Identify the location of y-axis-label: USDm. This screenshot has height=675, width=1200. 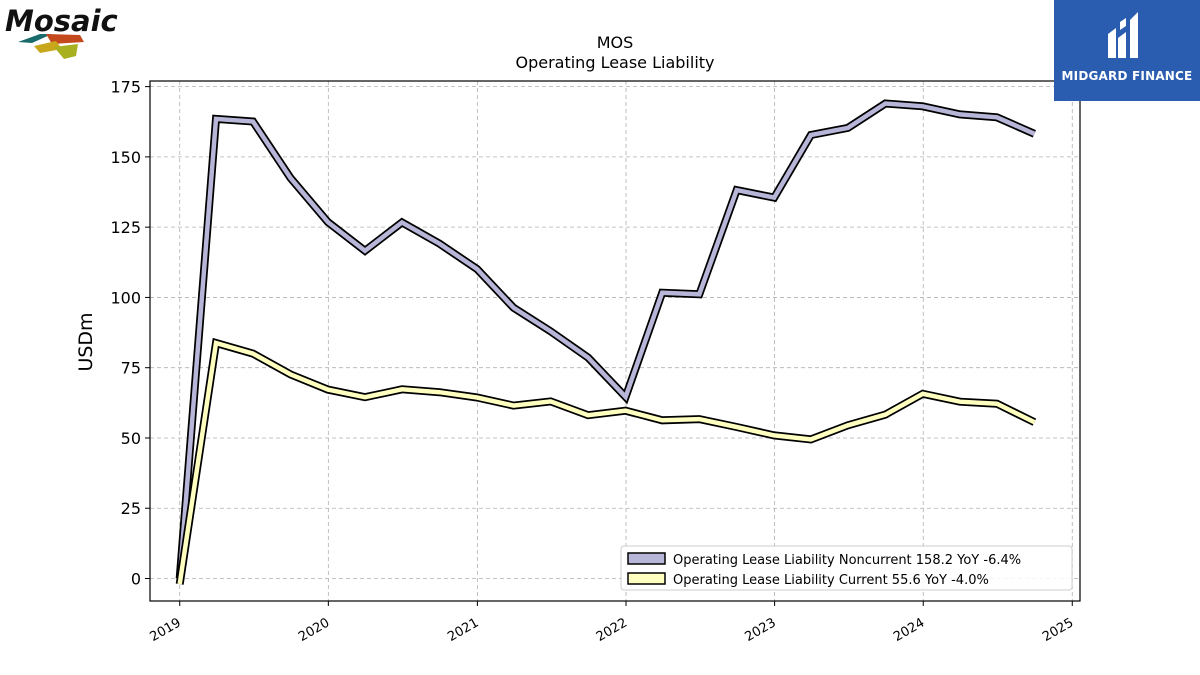
(86, 341).